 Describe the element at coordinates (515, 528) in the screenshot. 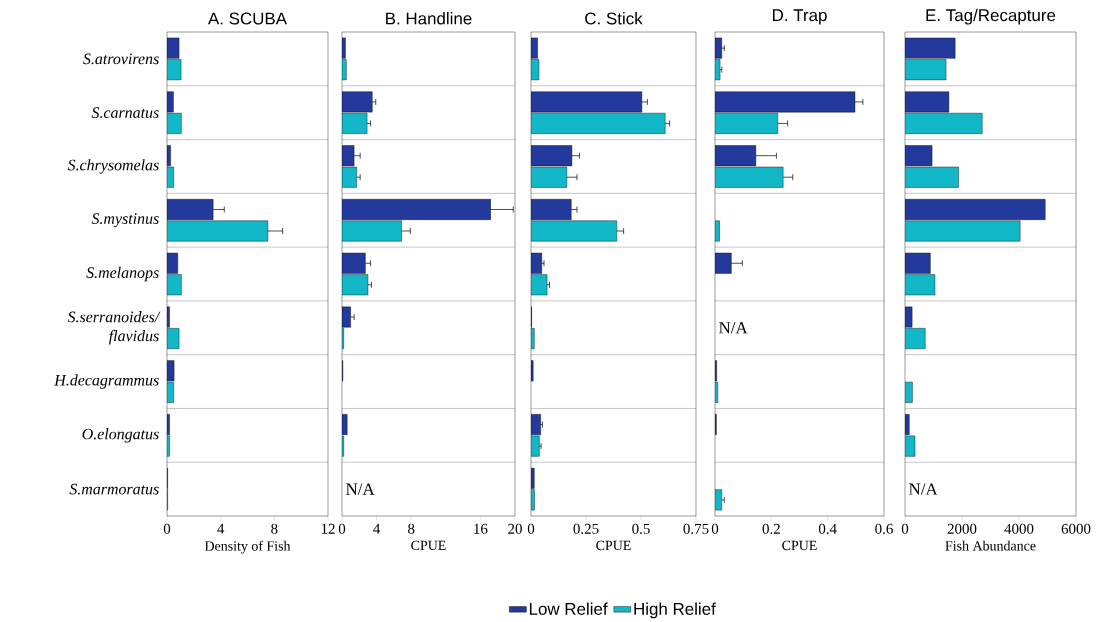

I see `x-tick-label: 20` at that location.